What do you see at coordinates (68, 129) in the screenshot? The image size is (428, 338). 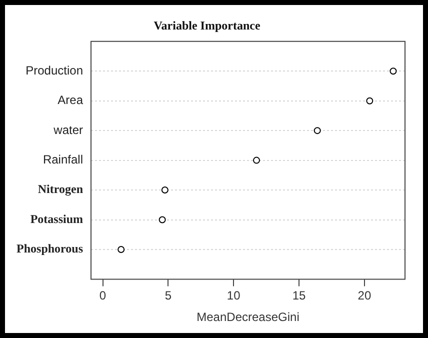 I see `y-tick-label: water` at bounding box center [68, 129].